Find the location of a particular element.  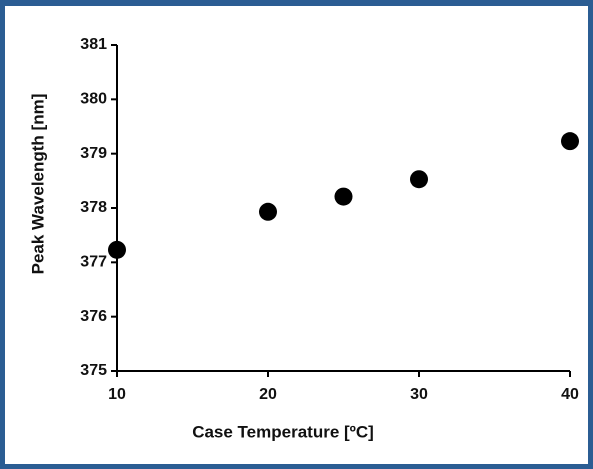

x-tick-label: 40 is located at coordinates (570, 394).